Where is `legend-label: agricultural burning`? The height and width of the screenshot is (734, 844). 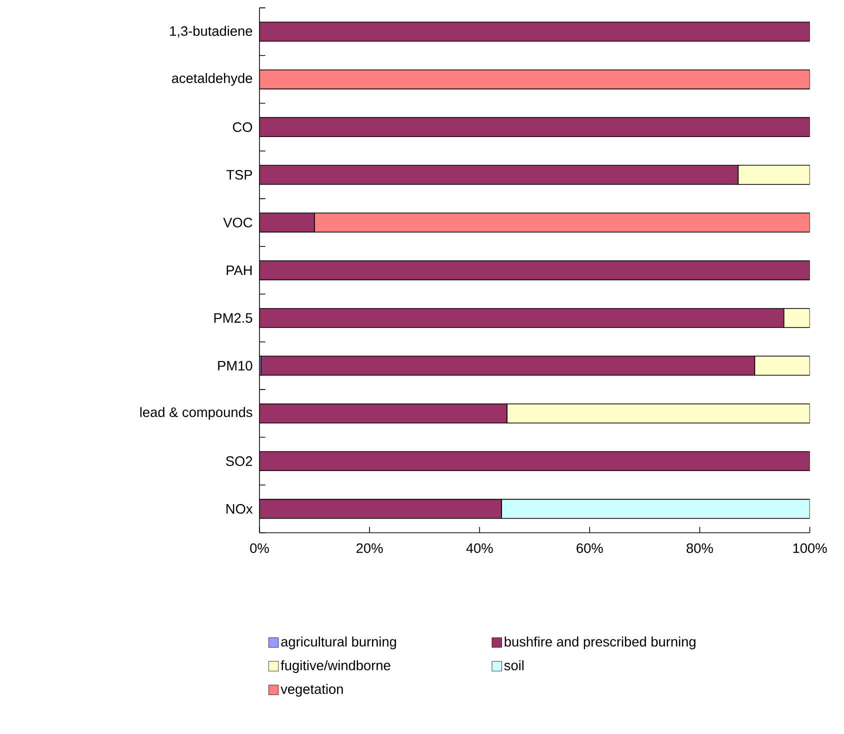
legend-label: agricultural burning is located at coordinates (338, 643).